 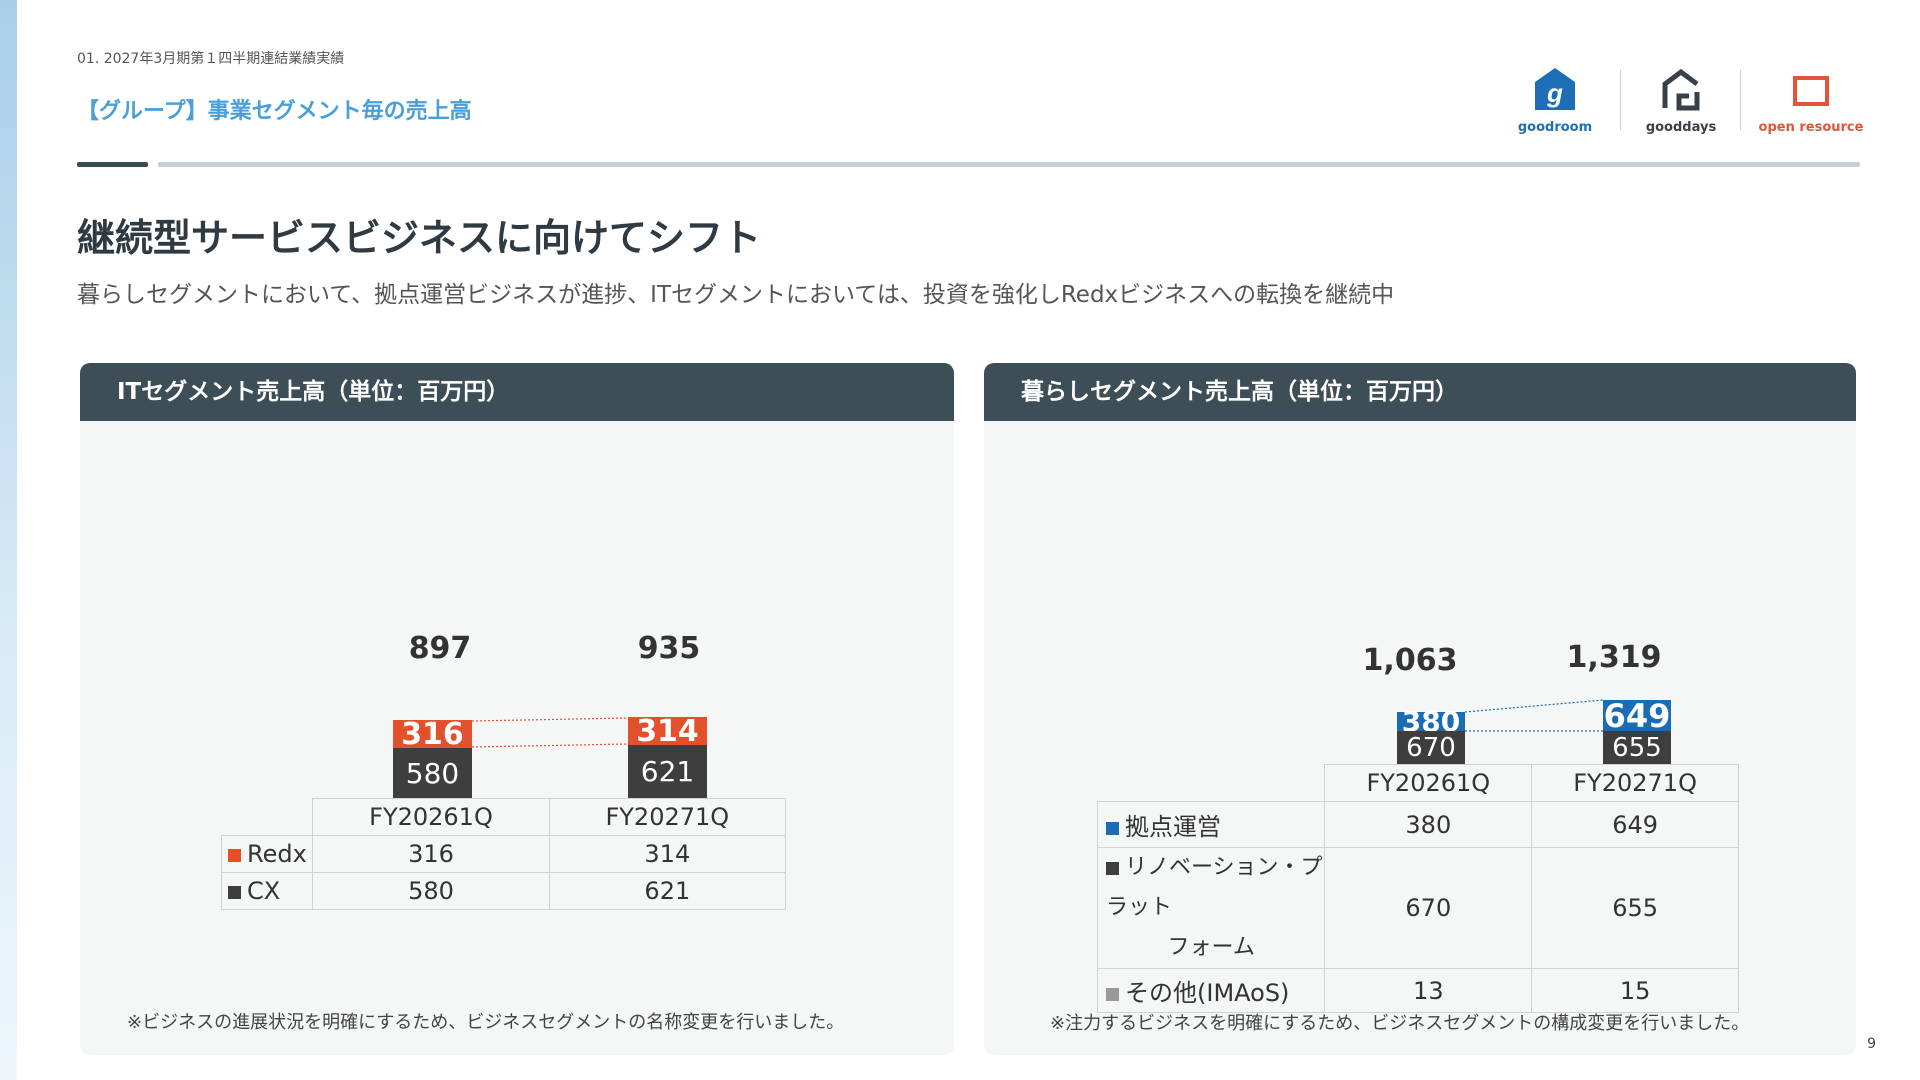 What do you see at coordinates (274, 111) in the screenshot?
I see `section-title: 【グループ】事業セグメント毎の売上高` at bounding box center [274, 111].